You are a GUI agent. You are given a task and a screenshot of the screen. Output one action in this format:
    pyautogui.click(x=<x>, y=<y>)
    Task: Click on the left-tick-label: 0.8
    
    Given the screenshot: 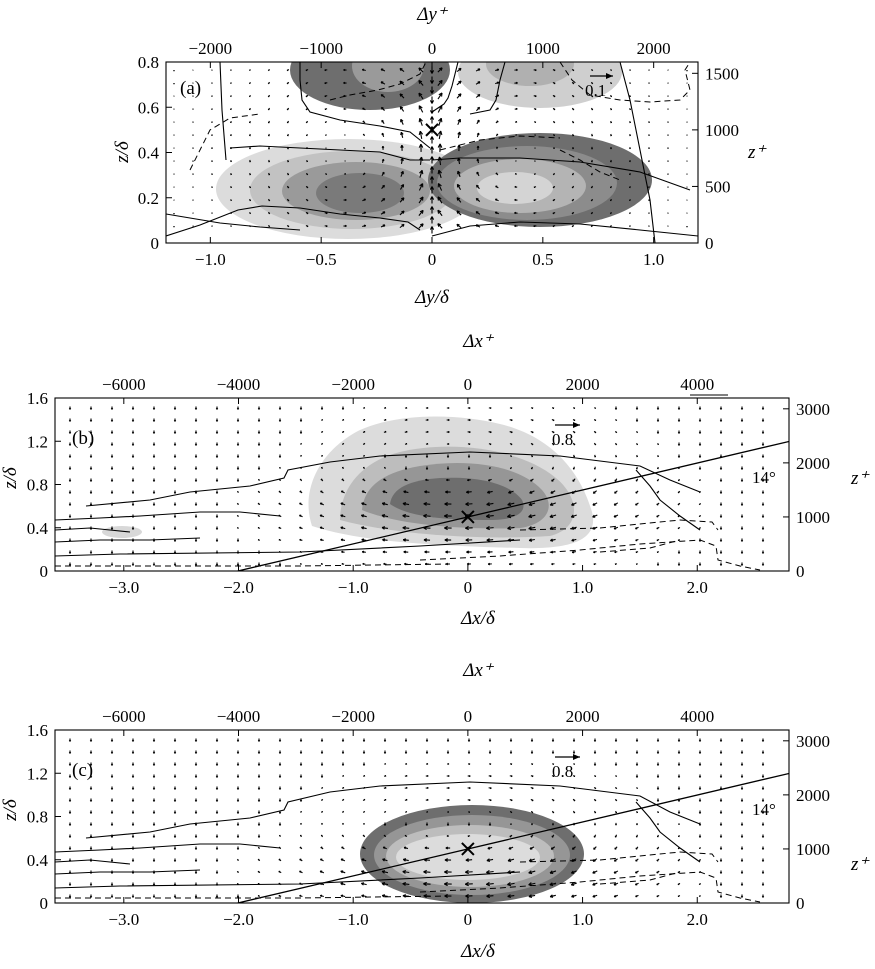 What is the action you would take?
    pyautogui.click(x=37, y=817)
    